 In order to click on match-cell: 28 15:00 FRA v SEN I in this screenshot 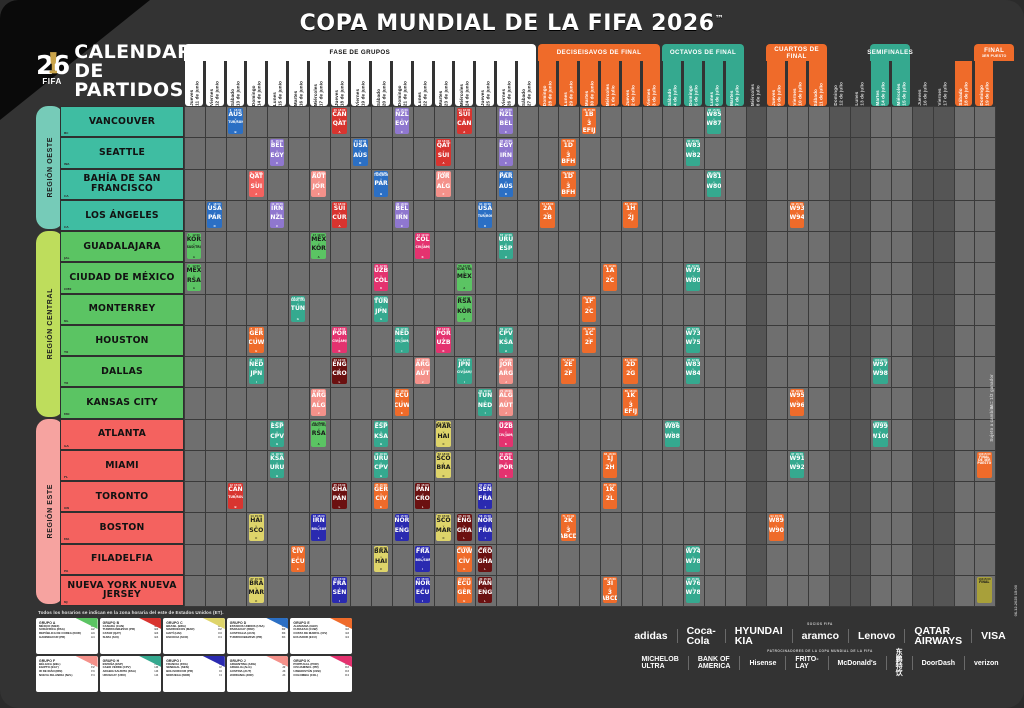, I will do `click(339, 589)`.